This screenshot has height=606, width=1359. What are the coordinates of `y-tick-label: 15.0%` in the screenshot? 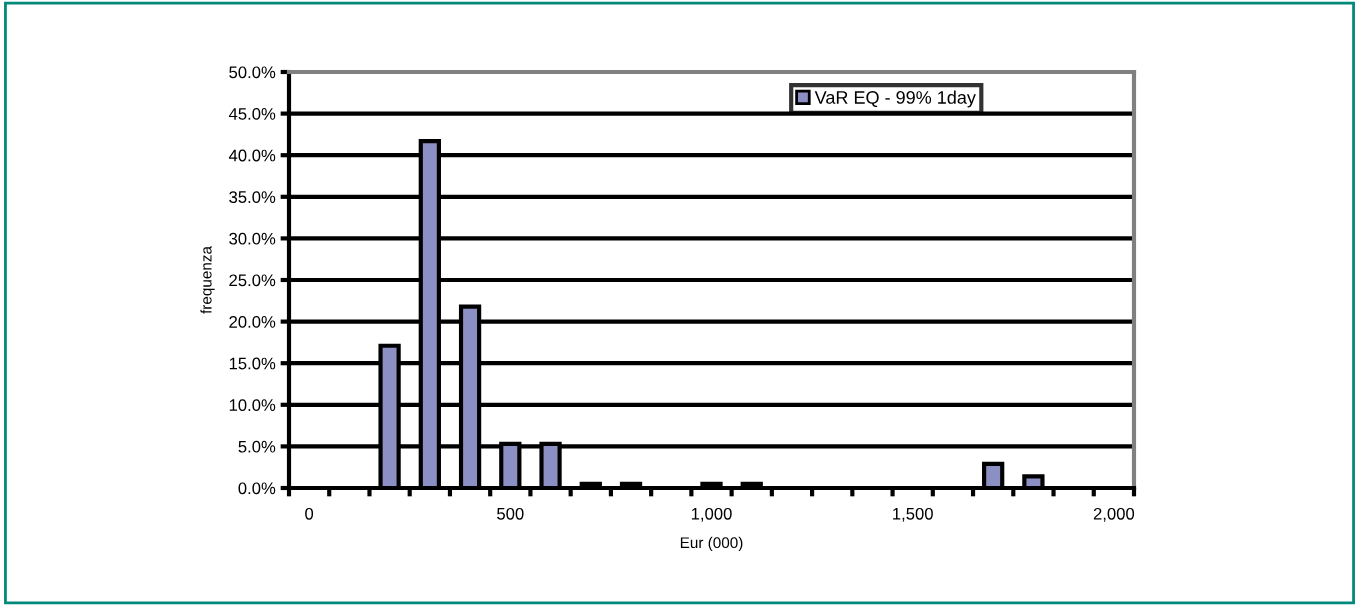 It's located at (252, 363).